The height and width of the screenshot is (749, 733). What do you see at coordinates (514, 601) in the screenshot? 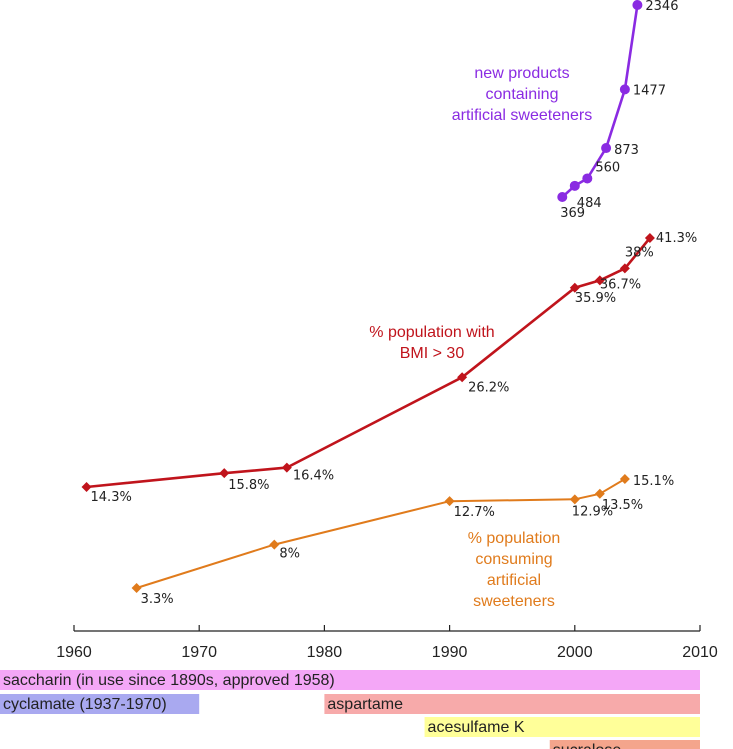
I see `series-label-line: sweeteners` at bounding box center [514, 601].